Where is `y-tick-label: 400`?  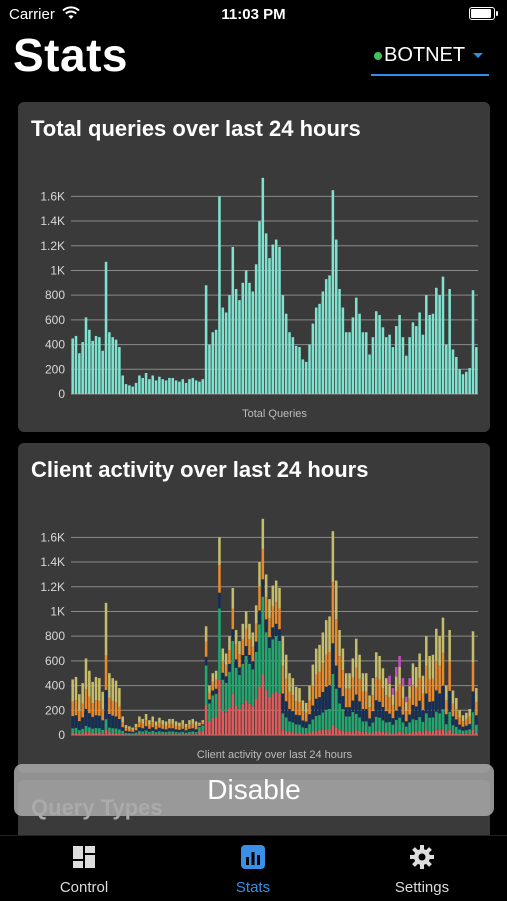 y-tick-label: 400 is located at coordinates (55, 345).